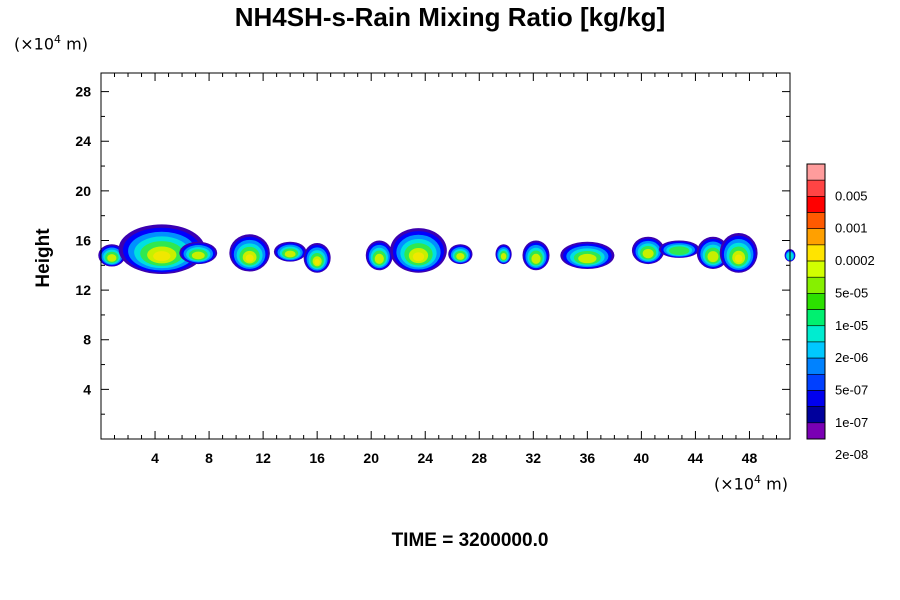  What do you see at coordinates (371, 458) in the screenshot?
I see `x-tick-label: 20` at bounding box center [371, 458].